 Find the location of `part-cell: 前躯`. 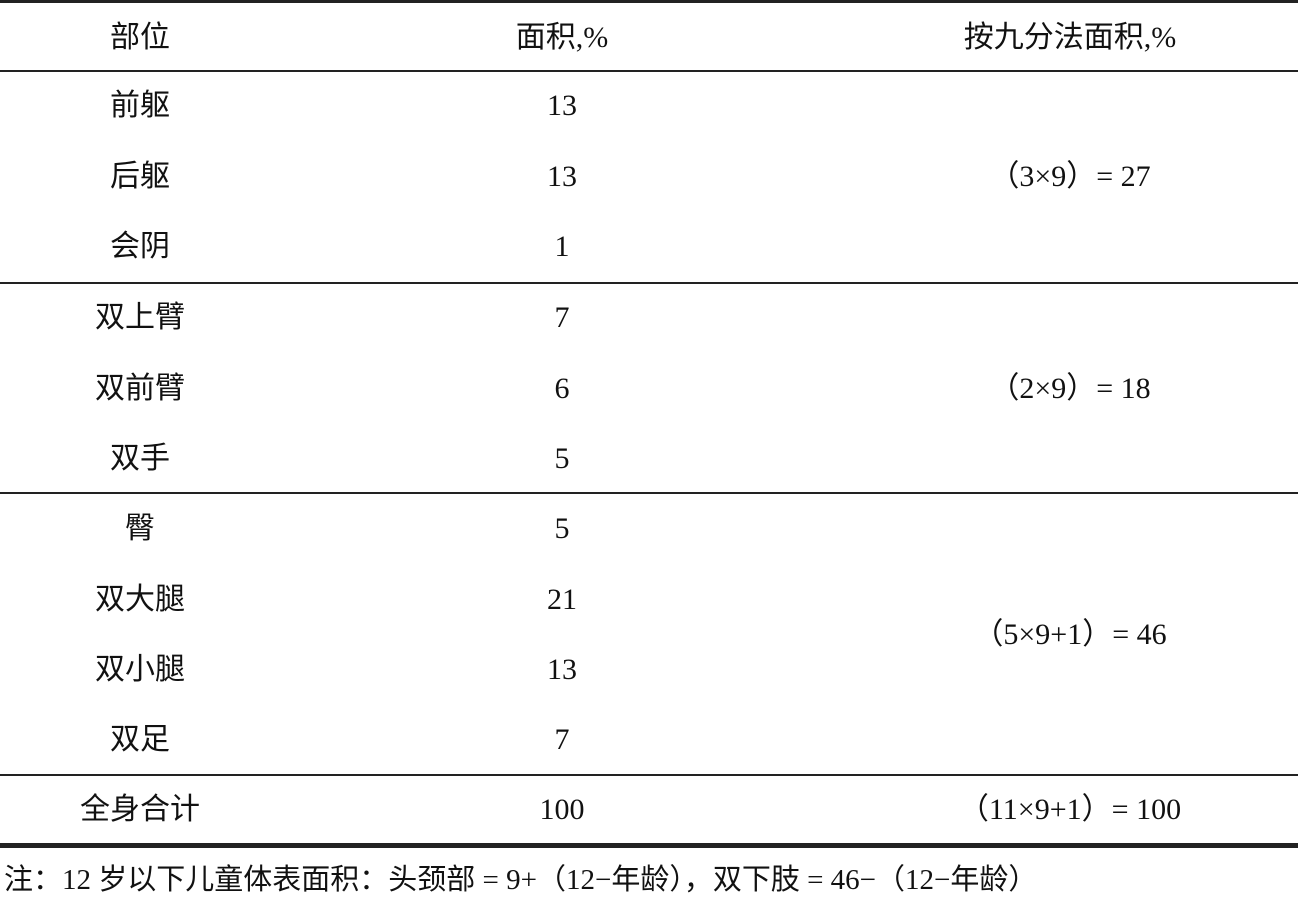

part-cell: 前躯 is located at coordinates (140, 105).